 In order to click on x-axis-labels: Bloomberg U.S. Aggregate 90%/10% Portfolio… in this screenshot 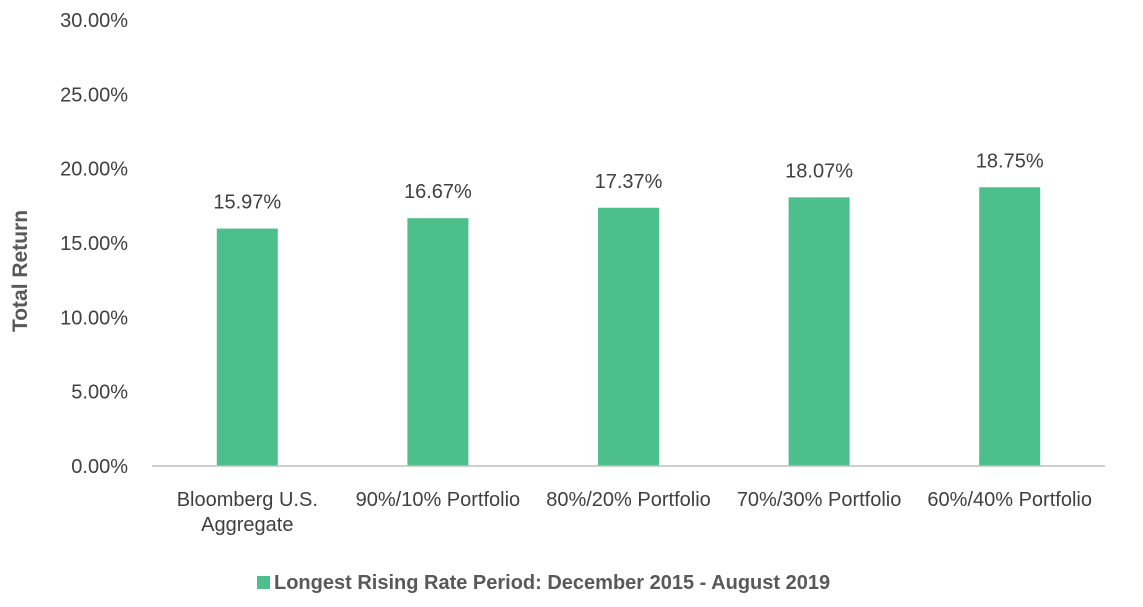, I will do `click(634, 512)`.